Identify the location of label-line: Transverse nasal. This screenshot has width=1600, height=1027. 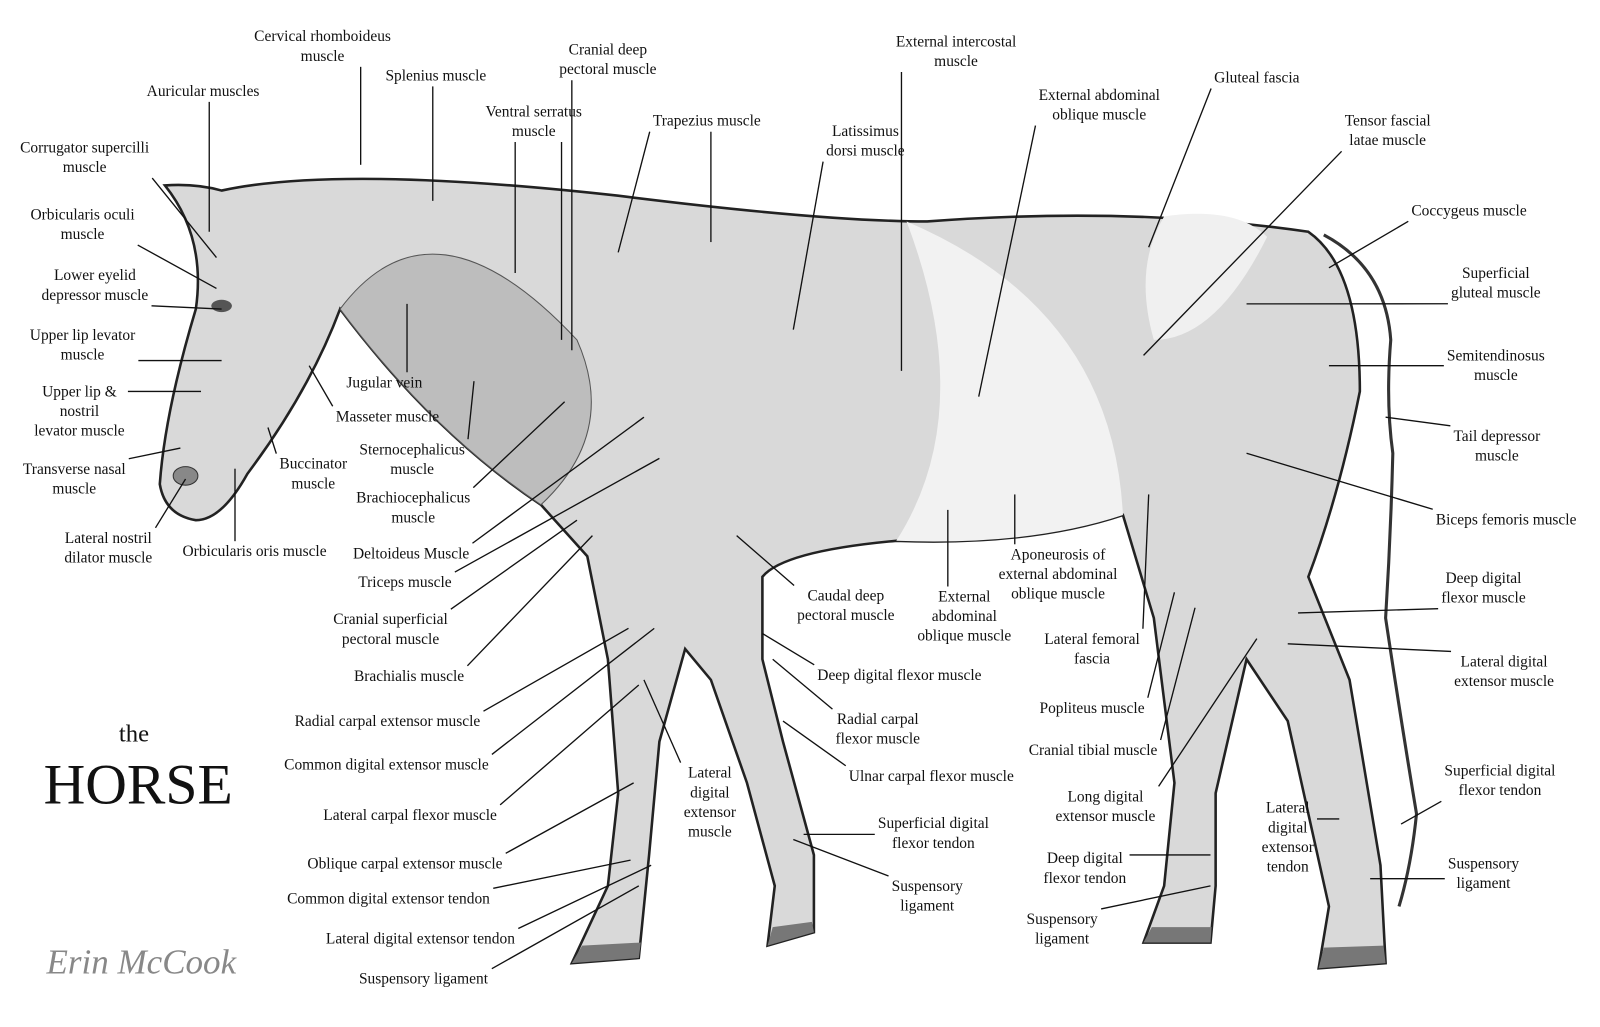
(74, 469).